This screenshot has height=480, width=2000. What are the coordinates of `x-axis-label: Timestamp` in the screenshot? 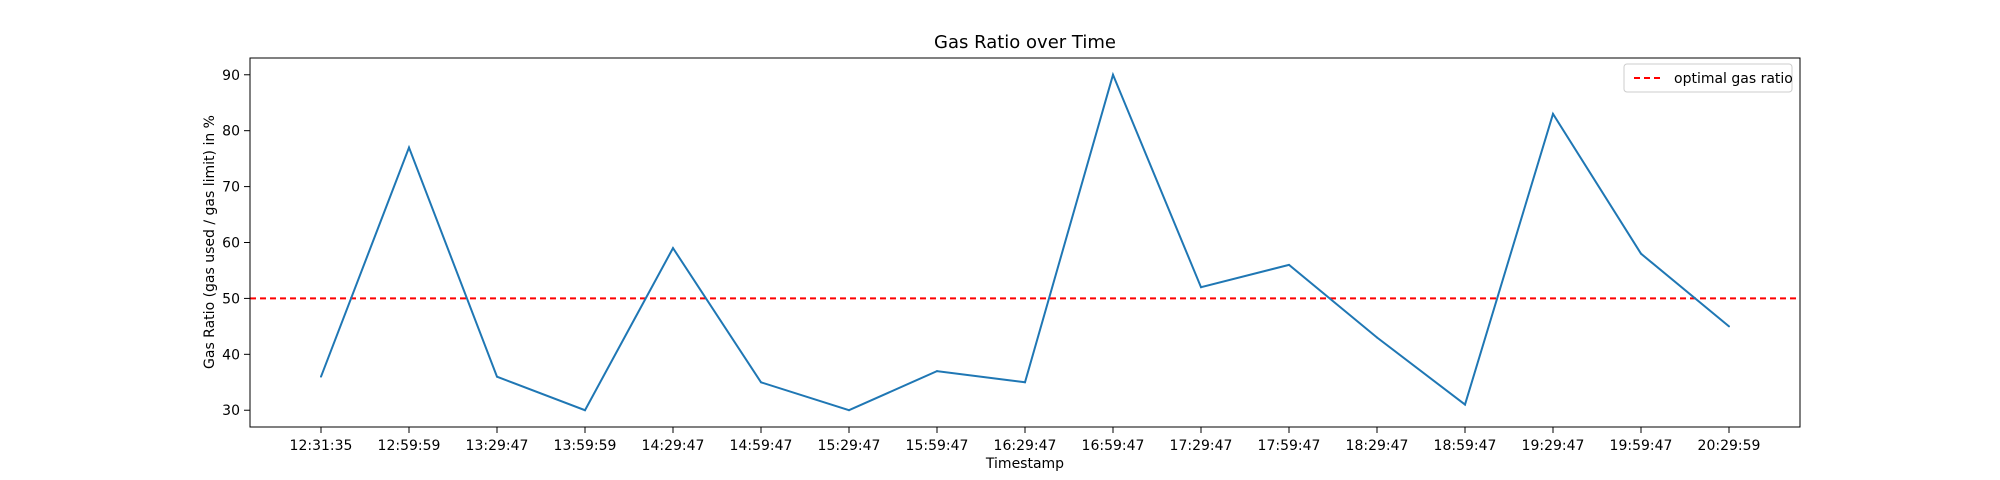 It's located at (1024, 464).